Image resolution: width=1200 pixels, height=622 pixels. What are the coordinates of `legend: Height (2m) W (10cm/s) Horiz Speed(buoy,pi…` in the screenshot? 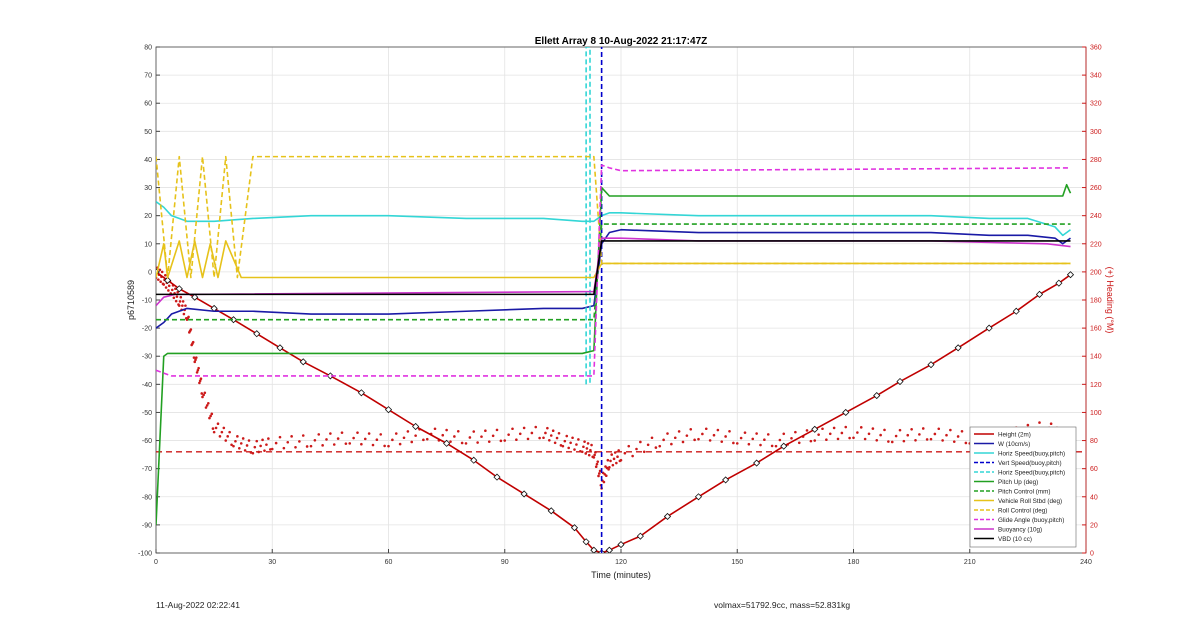 It's located at (1023, 487).